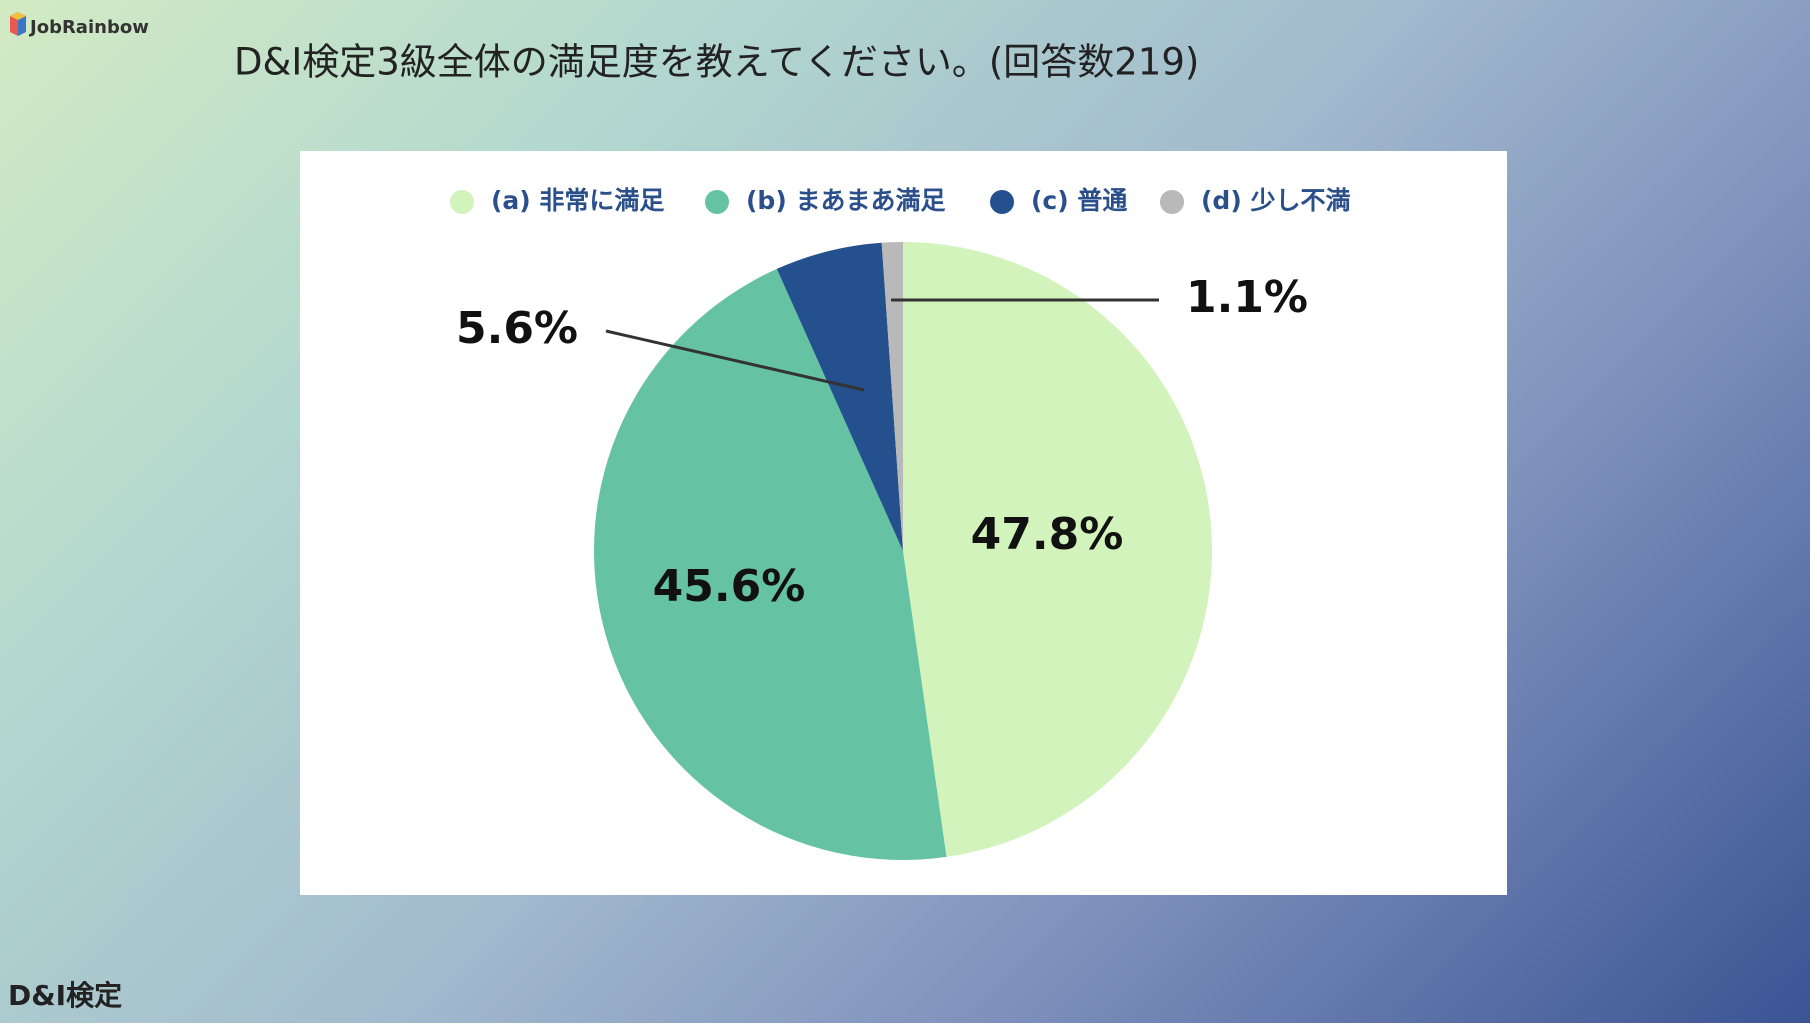 This screenshot has height=1027, width=1810. What do you see at coordinates (1079, 200) in the screenshot?
I see `legend-label: (c) 普通` at bounding box center [1079, 200].